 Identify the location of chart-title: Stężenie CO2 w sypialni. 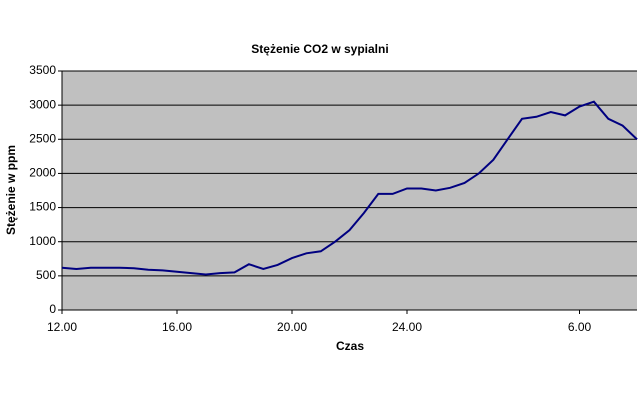
(319, 49).